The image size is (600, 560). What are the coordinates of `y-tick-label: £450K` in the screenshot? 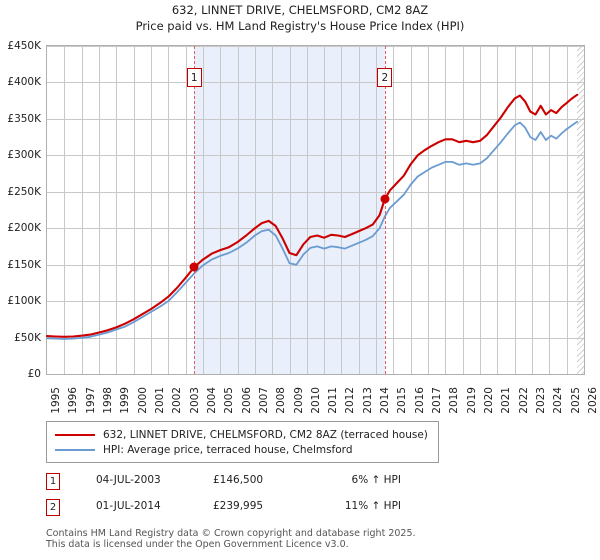 It's located at (24, 46).